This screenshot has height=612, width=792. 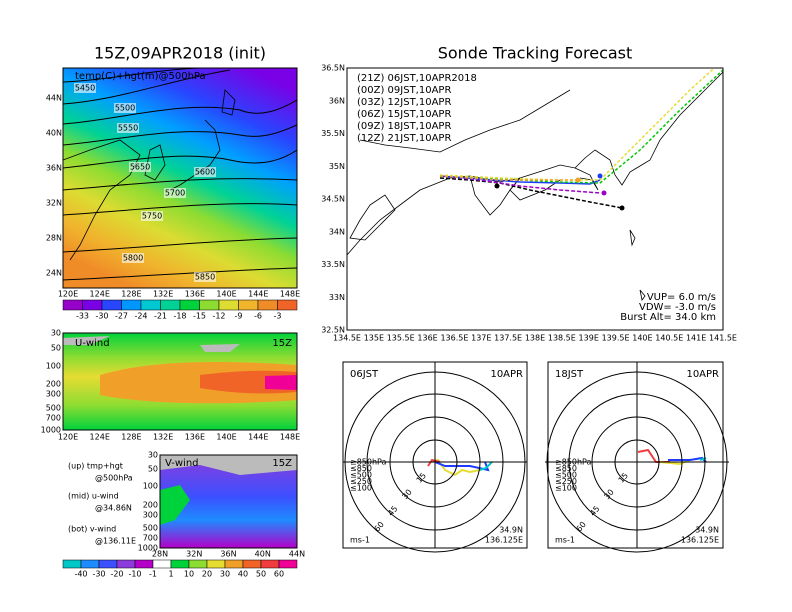 I want to click on contour-label: 5850, so click(x=205, y=277).